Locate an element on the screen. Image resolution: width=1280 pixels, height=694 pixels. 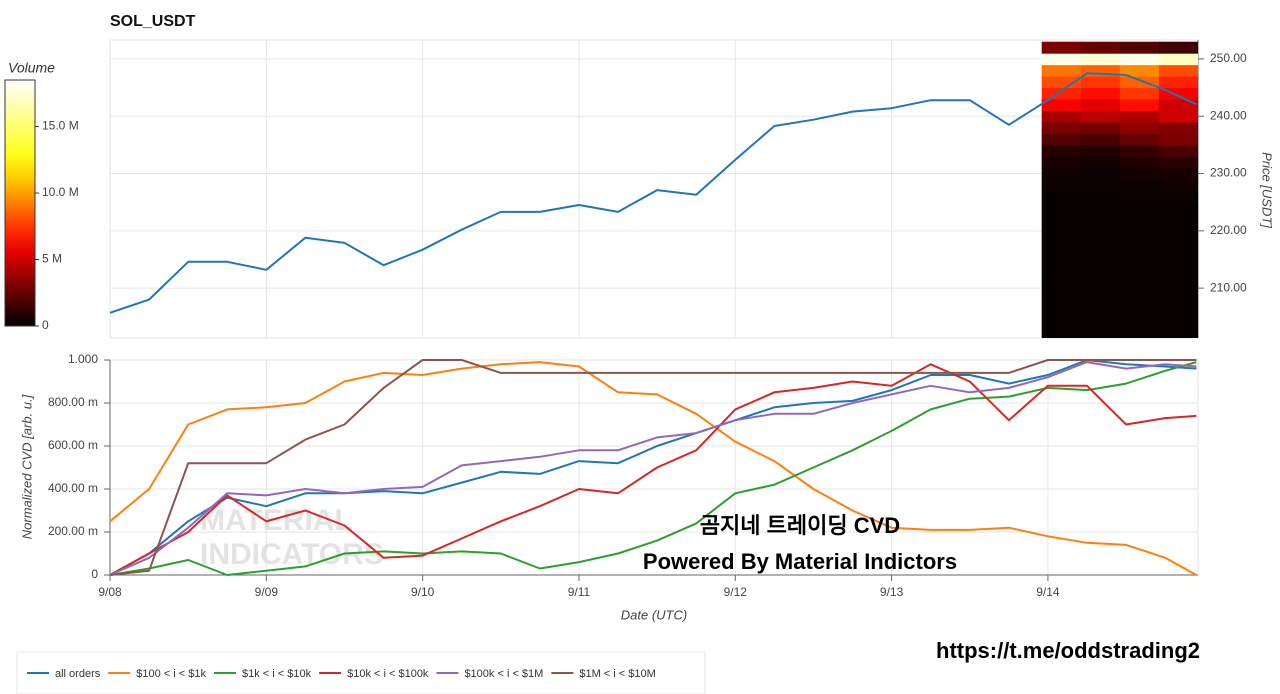
colorbar-tick-label: 15.0 M is located at coordinates (60, 126).